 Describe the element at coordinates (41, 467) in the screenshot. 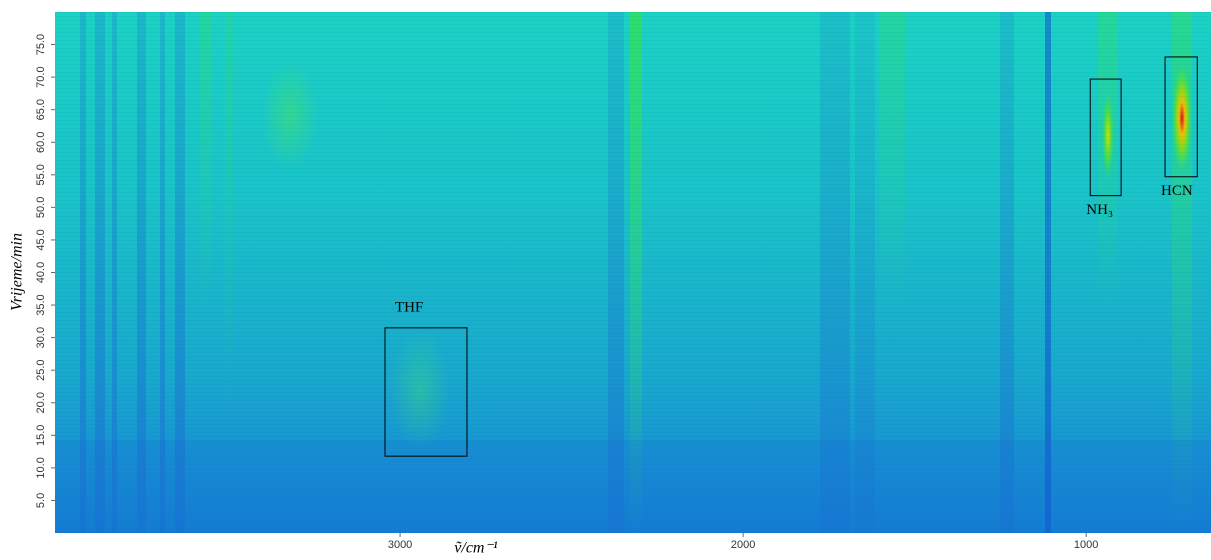

I see `y-tick-label: 10.0` at that location.